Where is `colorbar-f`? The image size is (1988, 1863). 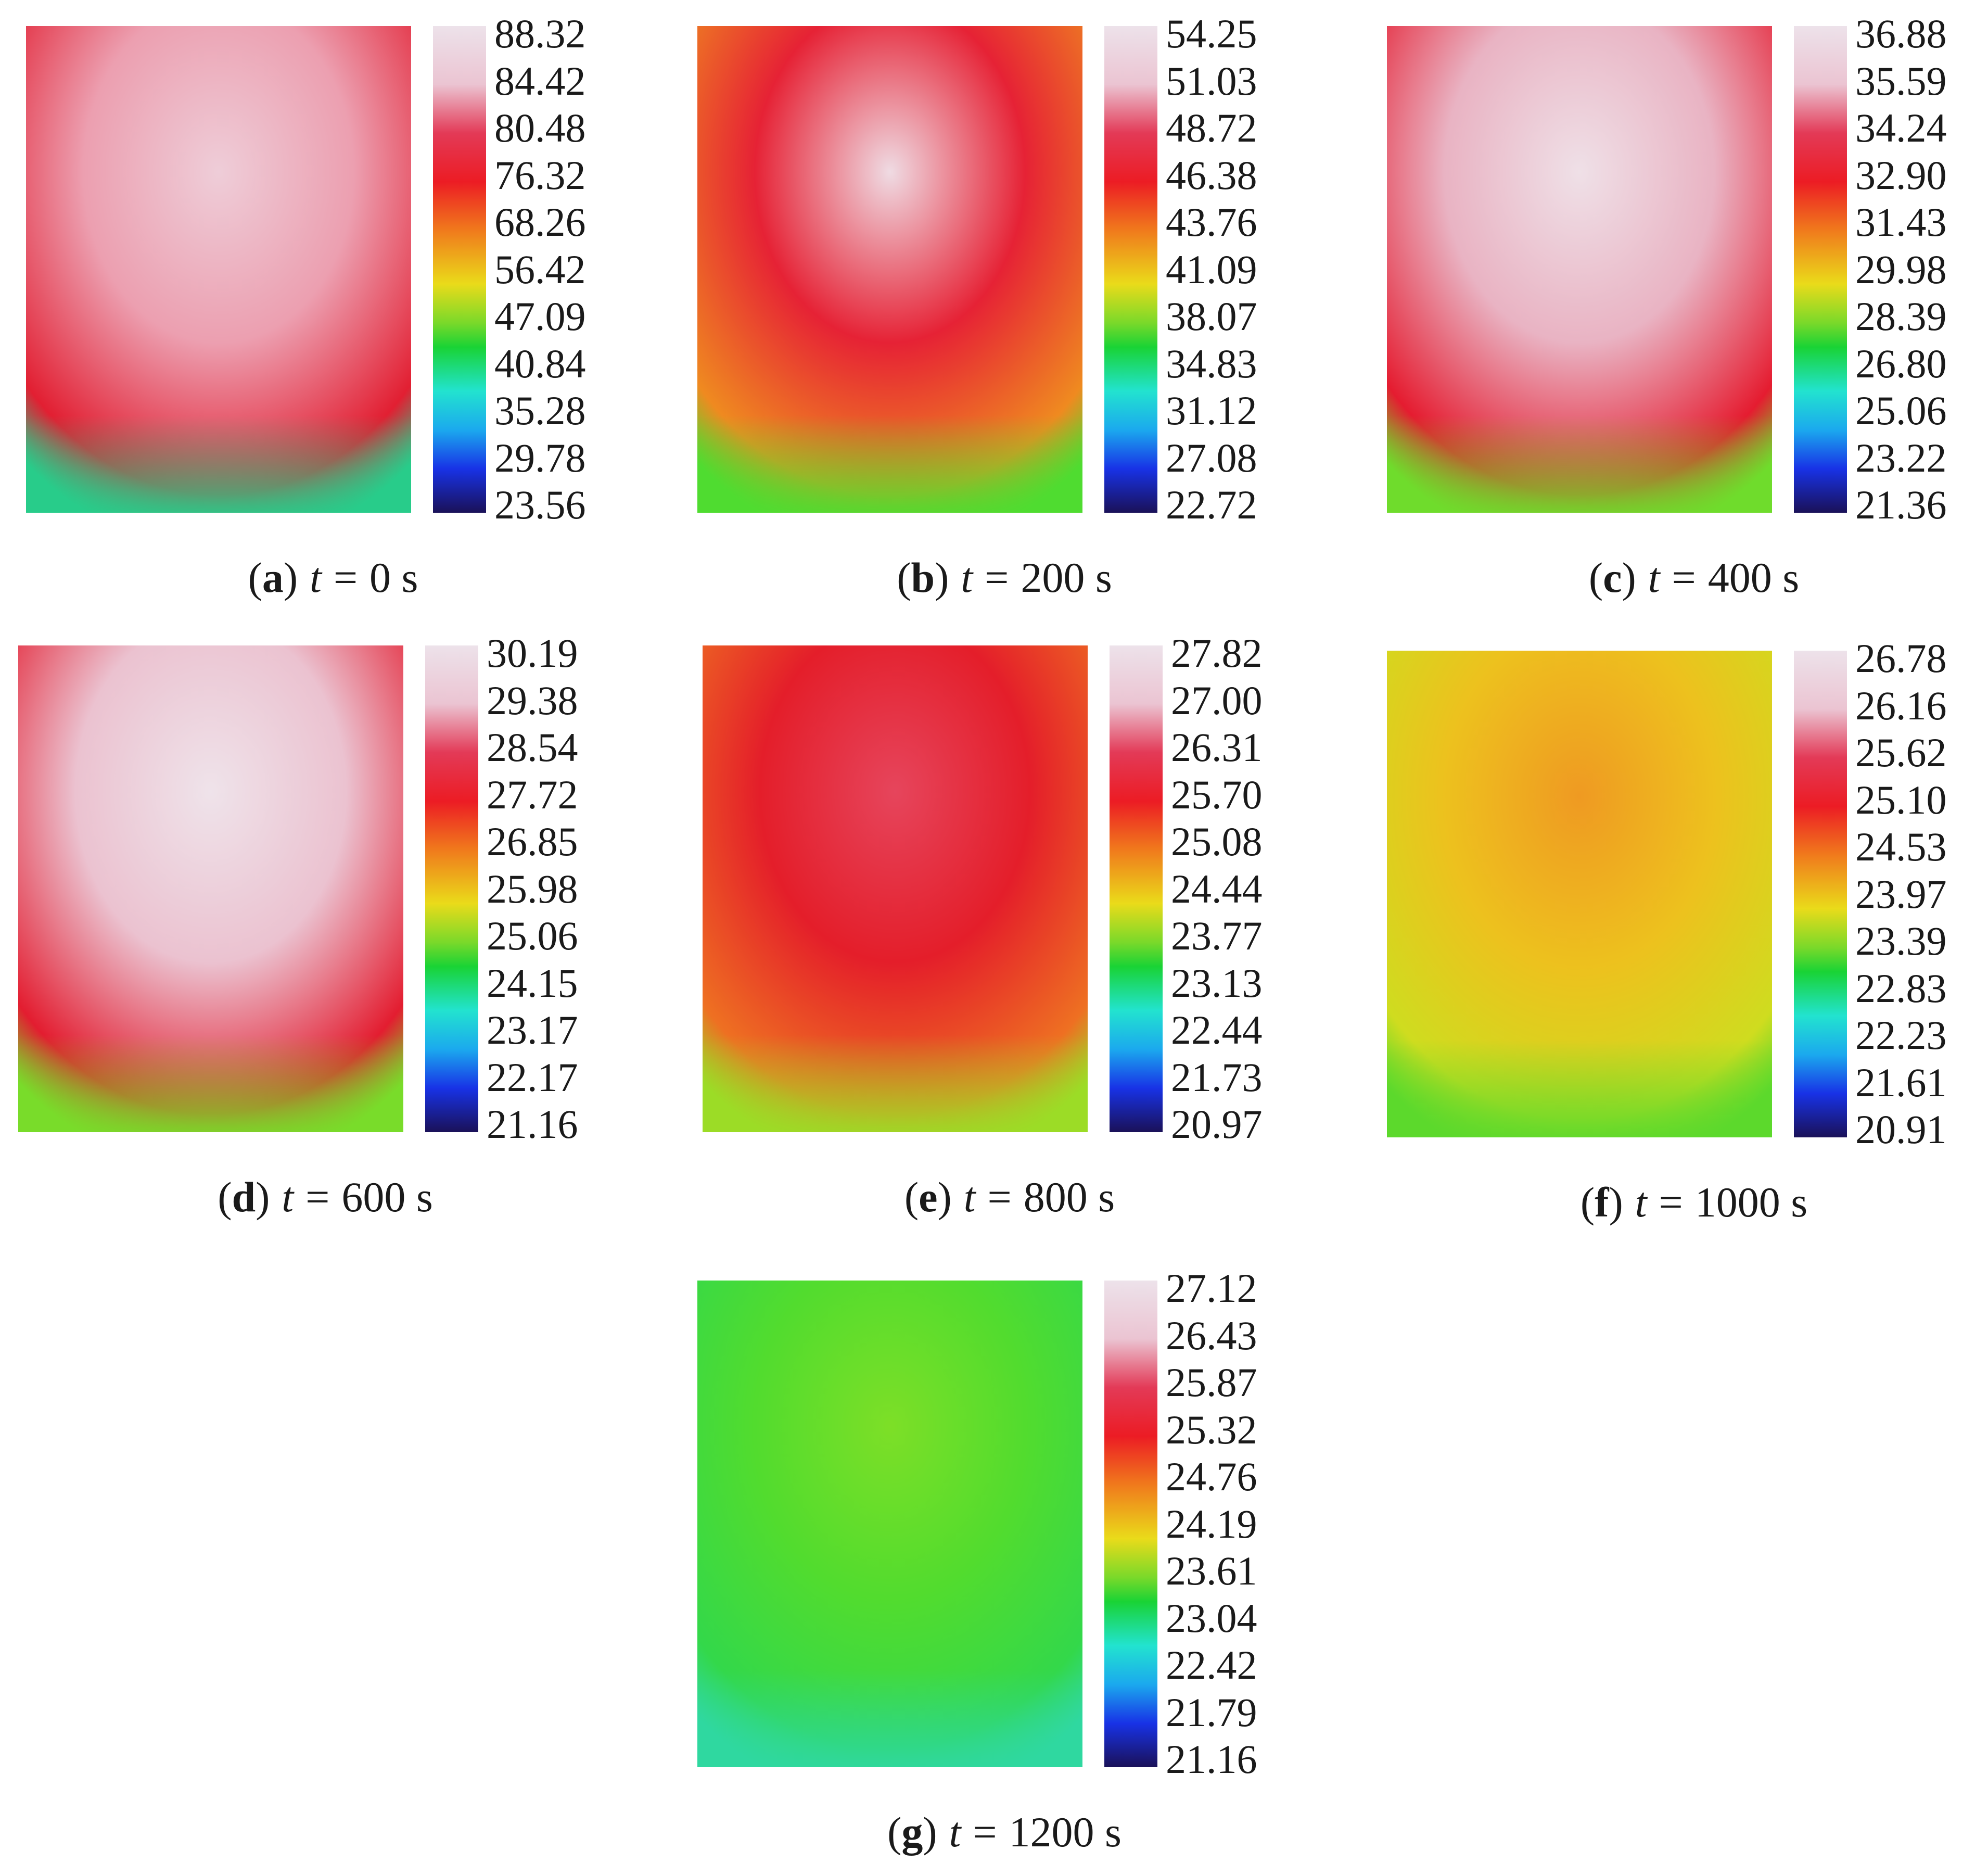
colorbar-f is located at coordinates (1820, 894).